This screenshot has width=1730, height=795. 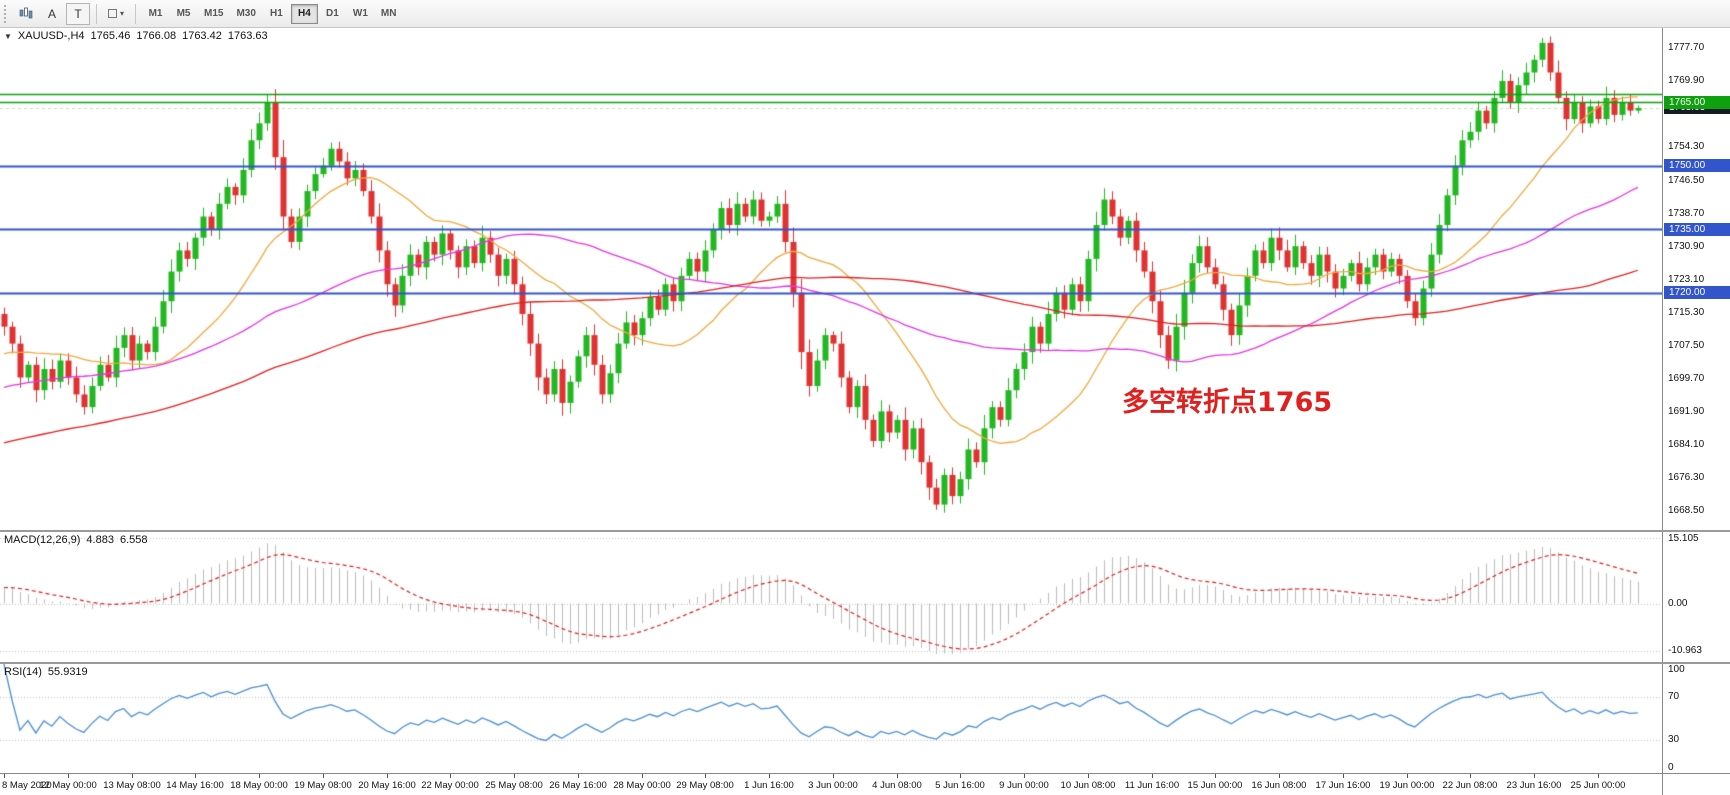 I want to click on toolbar-grip, so click(x=6, y=13).